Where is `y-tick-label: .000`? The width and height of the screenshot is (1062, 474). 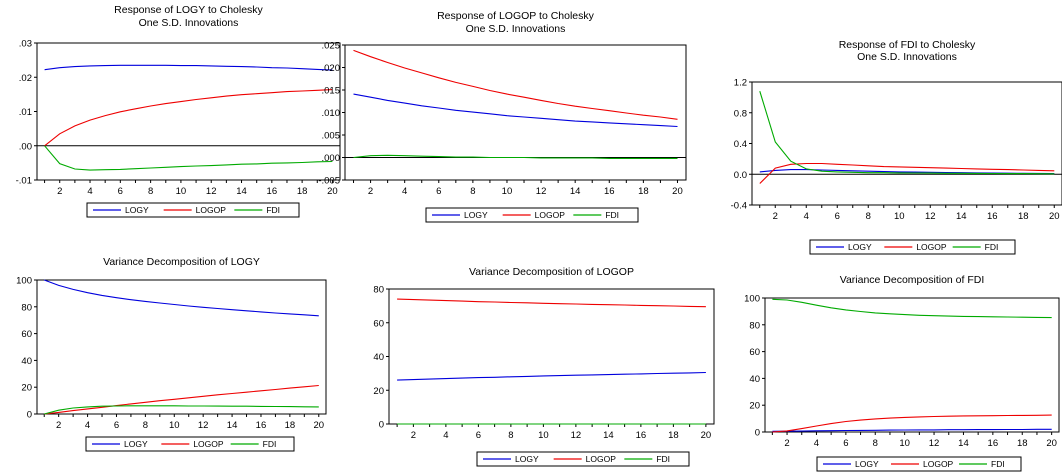
y-tick-label: .000 is located at coordinates (331, 158).